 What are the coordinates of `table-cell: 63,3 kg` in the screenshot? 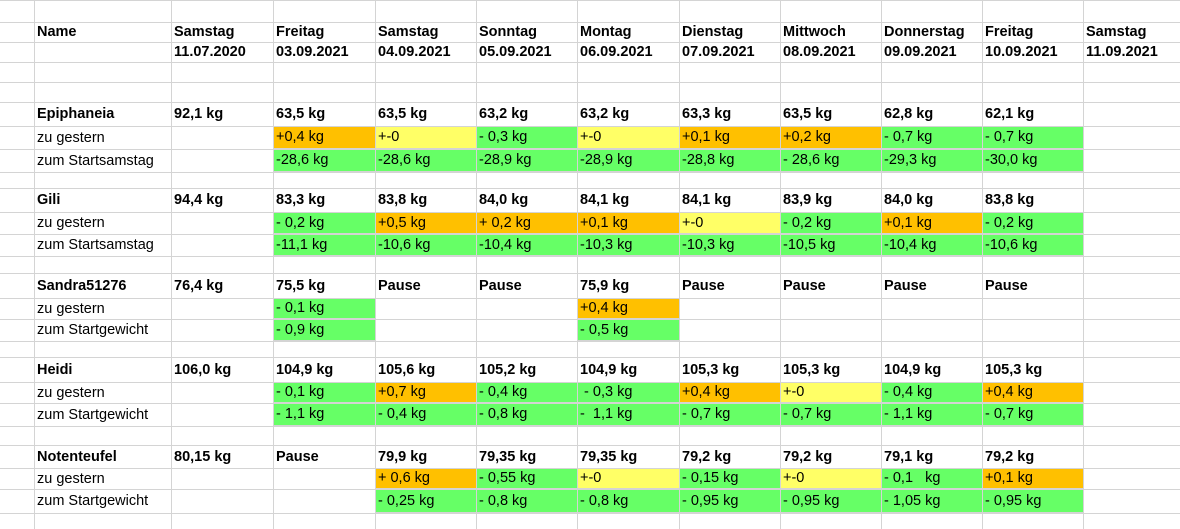 It's located at (707, 114).